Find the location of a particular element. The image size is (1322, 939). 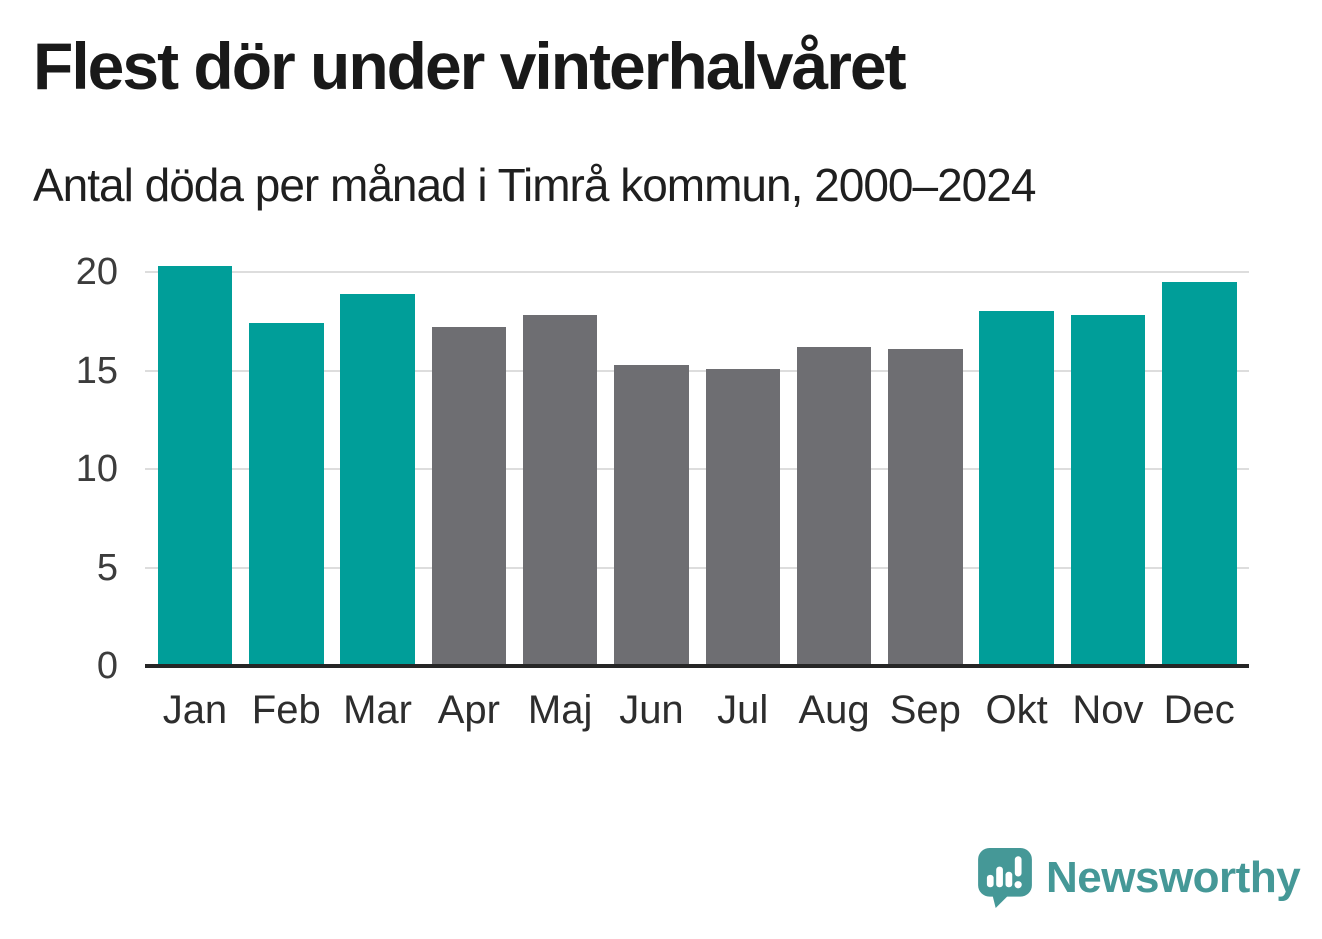

gridline-y10 is located at coordinates (697, 469).